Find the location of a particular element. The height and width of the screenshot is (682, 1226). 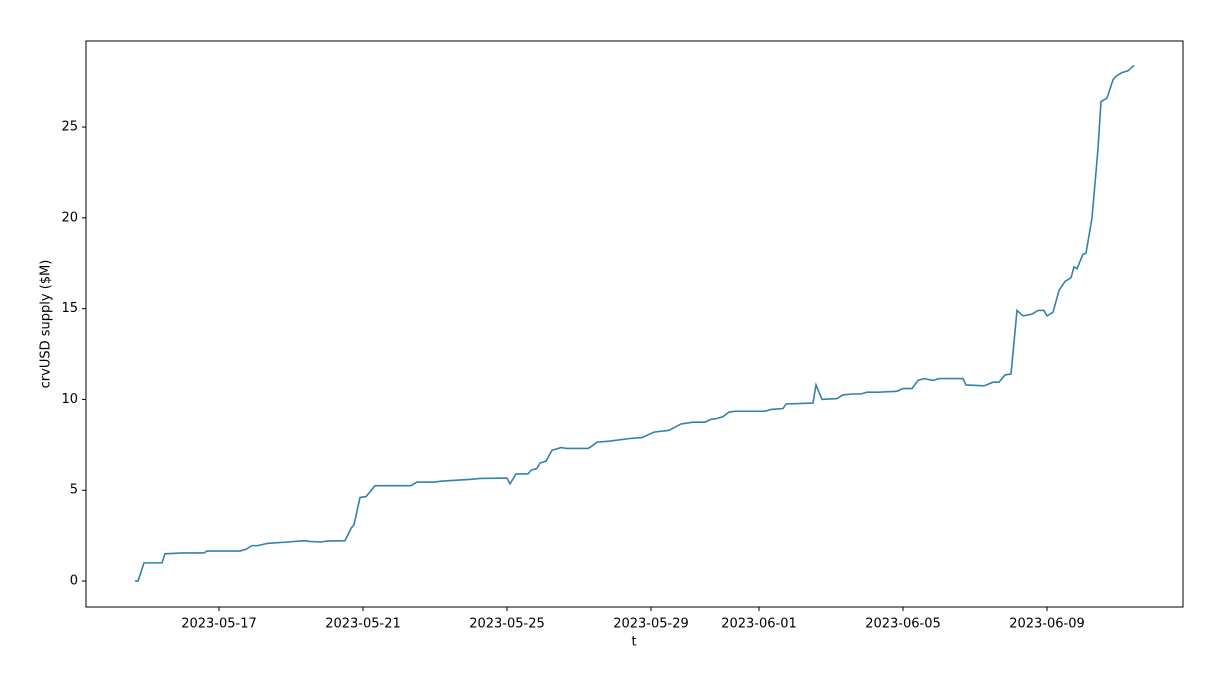

x-tick-label: 2023-05-21 is located at coordinates (363, 624).